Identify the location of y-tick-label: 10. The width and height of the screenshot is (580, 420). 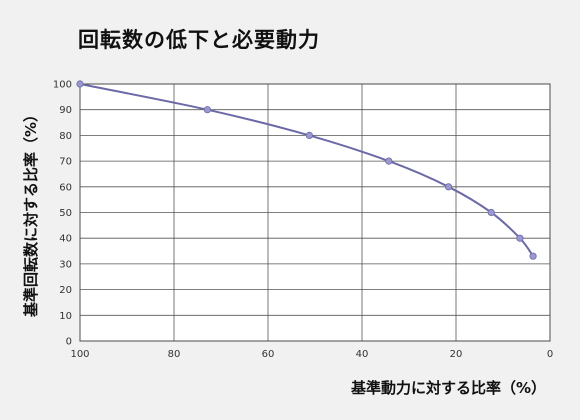
(65, 316).